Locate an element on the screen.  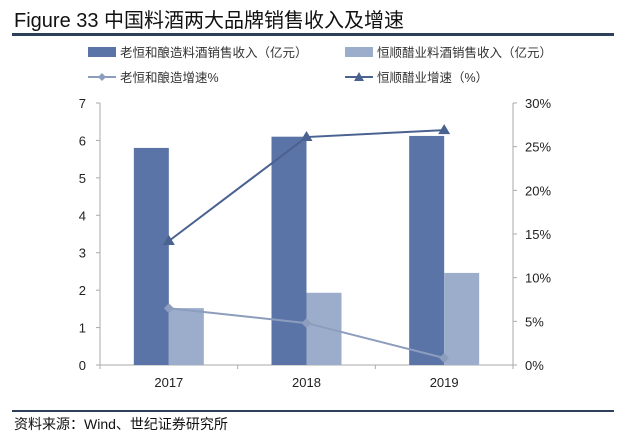
left-tick-label: 1 is located at coordinates (82, 328).